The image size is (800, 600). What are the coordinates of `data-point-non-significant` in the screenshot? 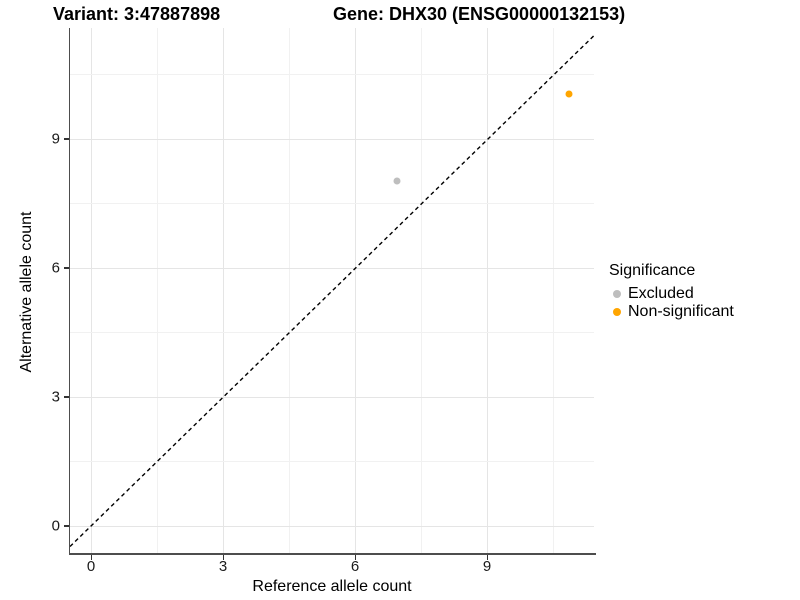 It's located at (569, 94).